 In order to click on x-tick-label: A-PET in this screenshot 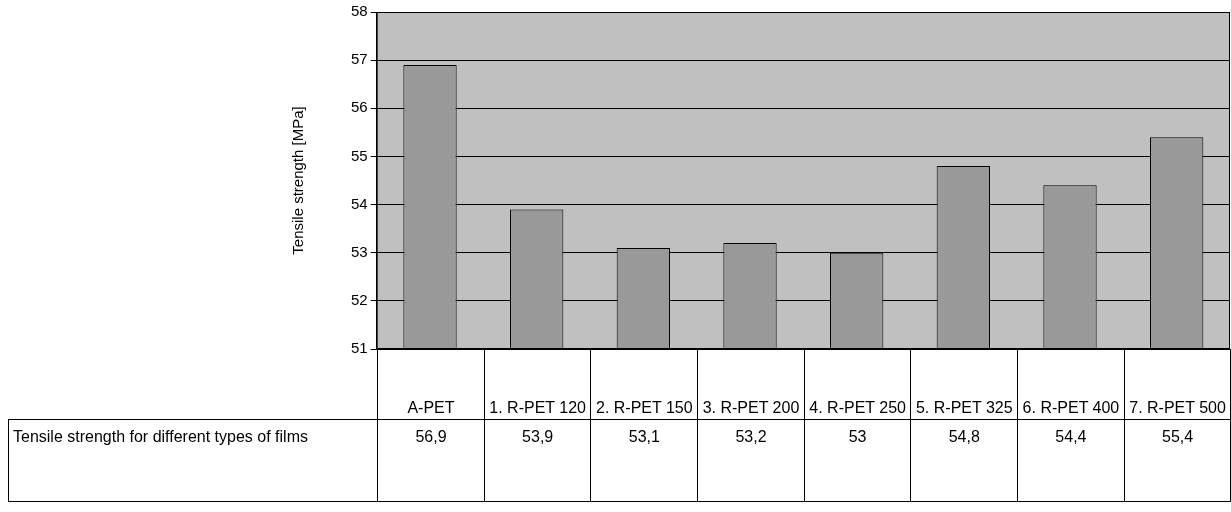, I will do `click(431, 384)`.